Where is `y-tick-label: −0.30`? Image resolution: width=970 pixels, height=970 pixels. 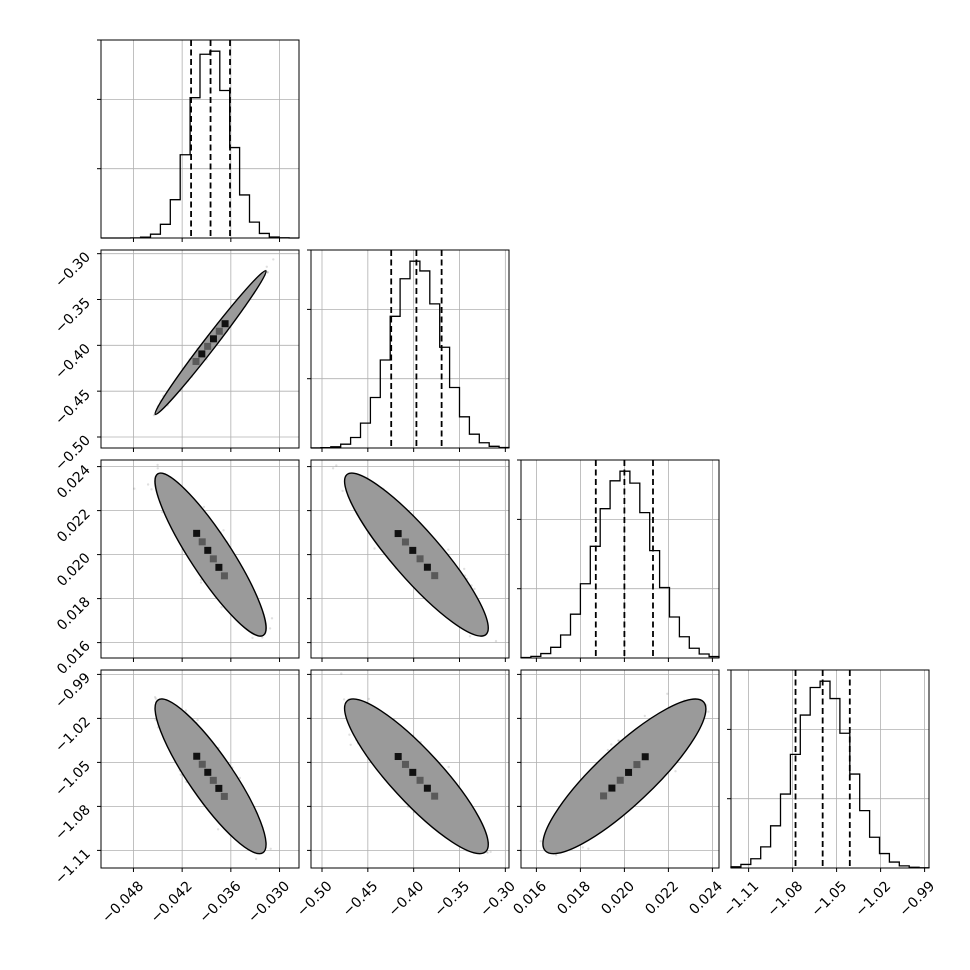 y-tick-label: −0.30 is located at coordinates (73, 270).